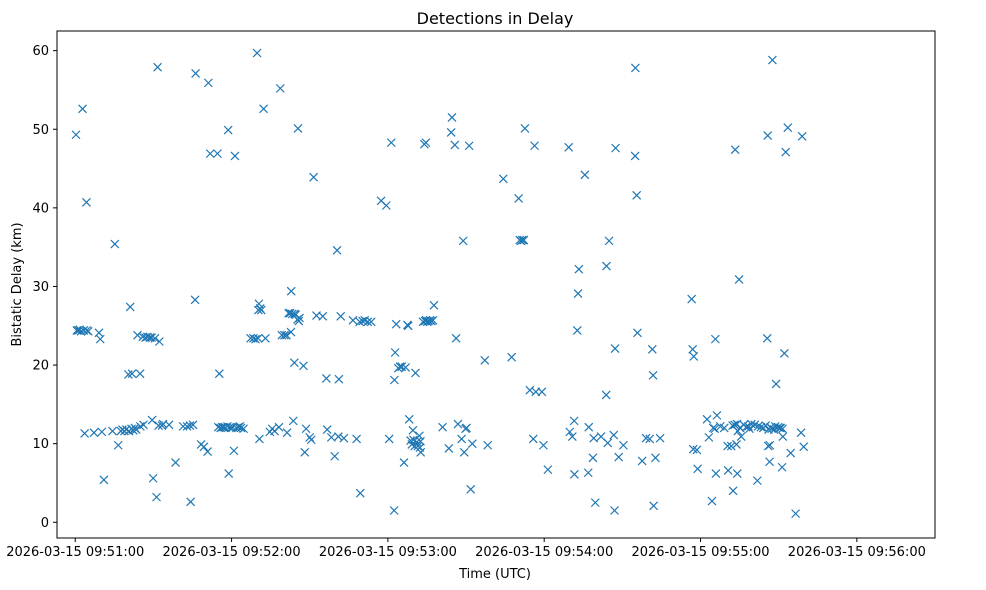 This screenshot has height=590, width=986. Describe the element at coordinates (44, 287) in the screenshot. I see `y-axis-ticks: 0 10 20 30 40 50 60` at that location.